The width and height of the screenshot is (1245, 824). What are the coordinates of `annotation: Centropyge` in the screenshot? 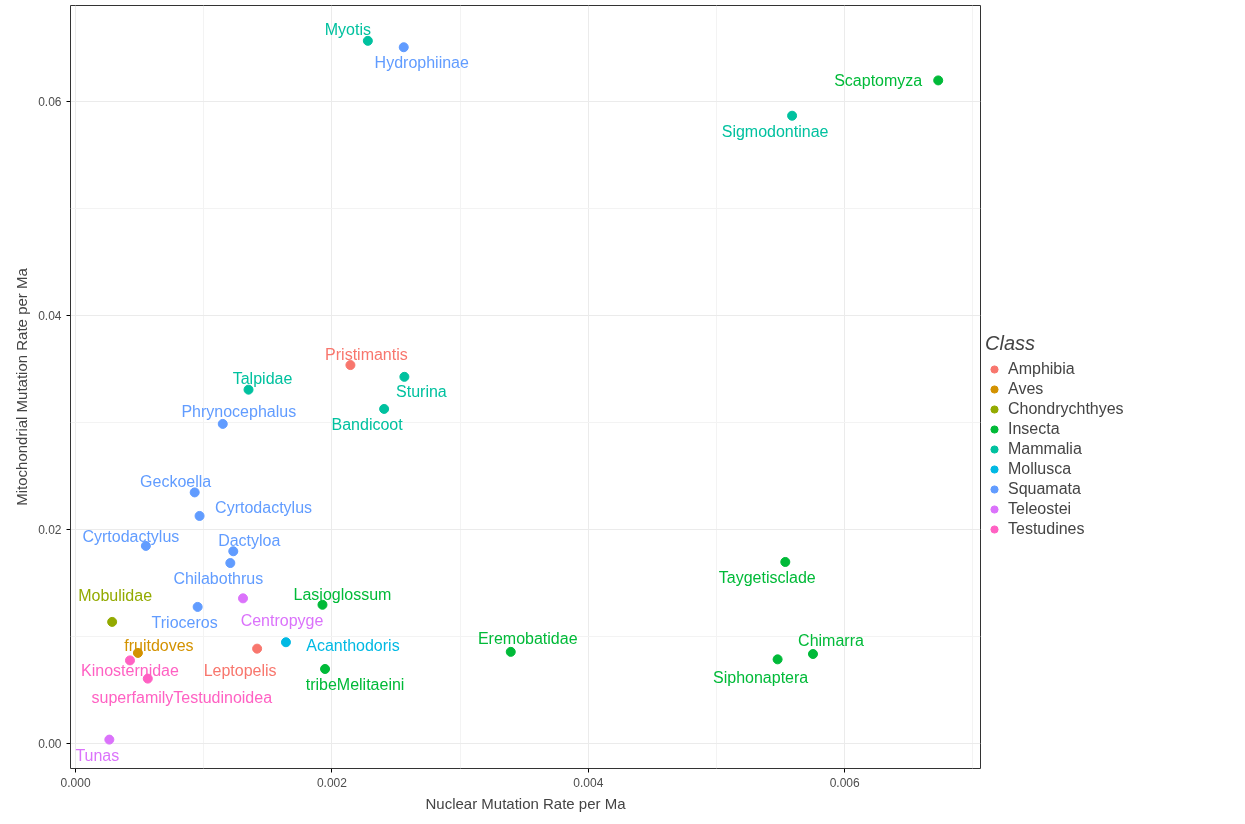 It's located at (282, 620).